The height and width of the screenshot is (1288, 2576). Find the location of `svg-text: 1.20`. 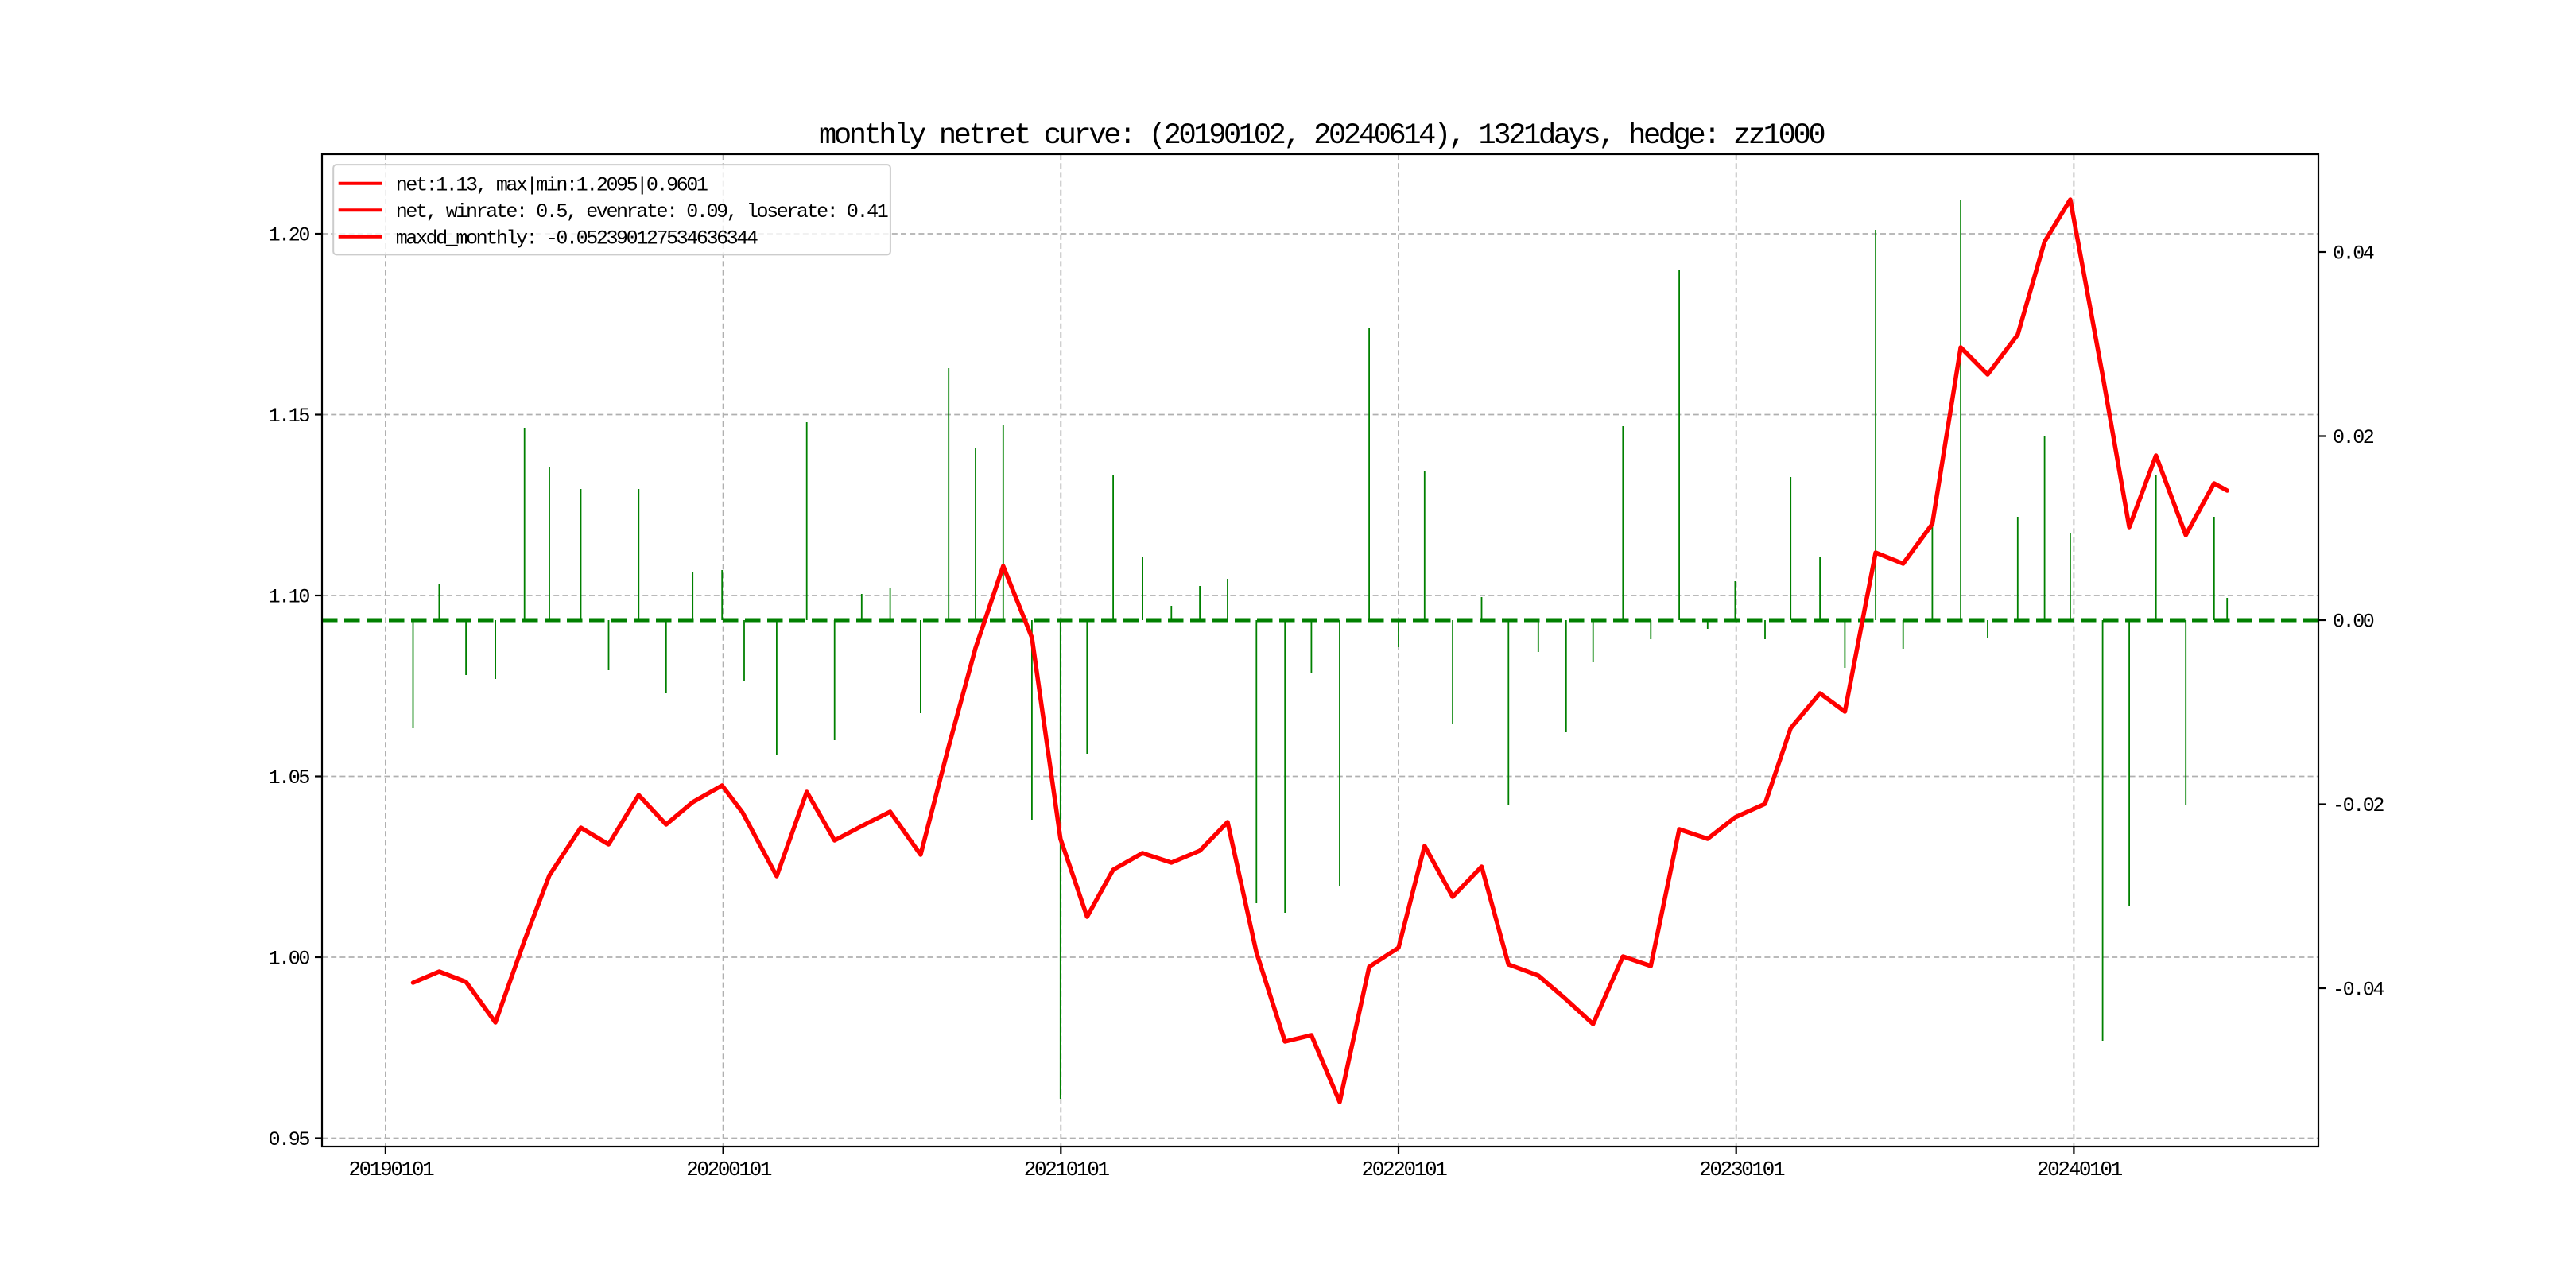

svg-text: 1.20 is located at coordinates (290, 236).